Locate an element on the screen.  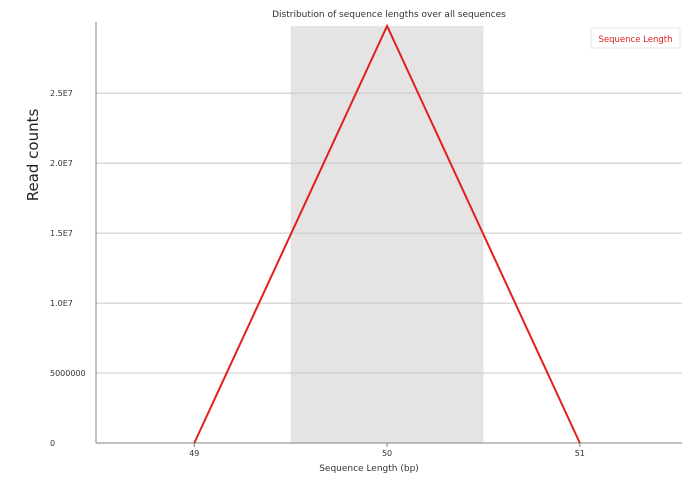
y-tick-label: 1.0E7 is located at coordinates (61, 303).